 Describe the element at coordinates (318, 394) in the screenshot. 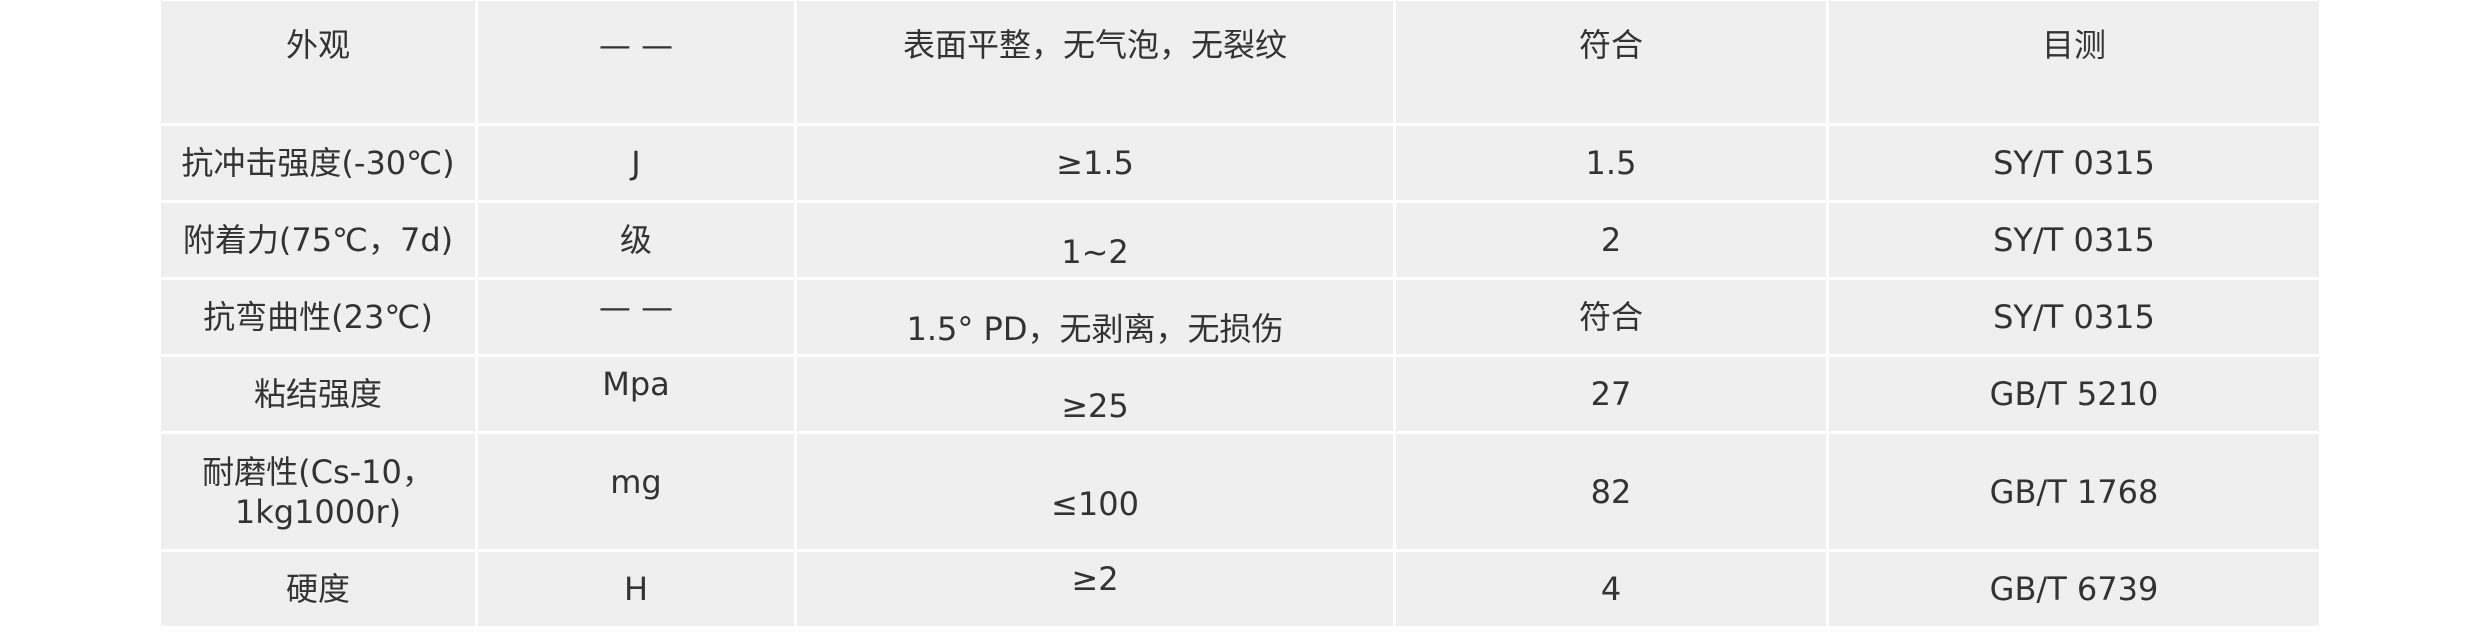

I see `cell-item: 粘结强度` at that location.